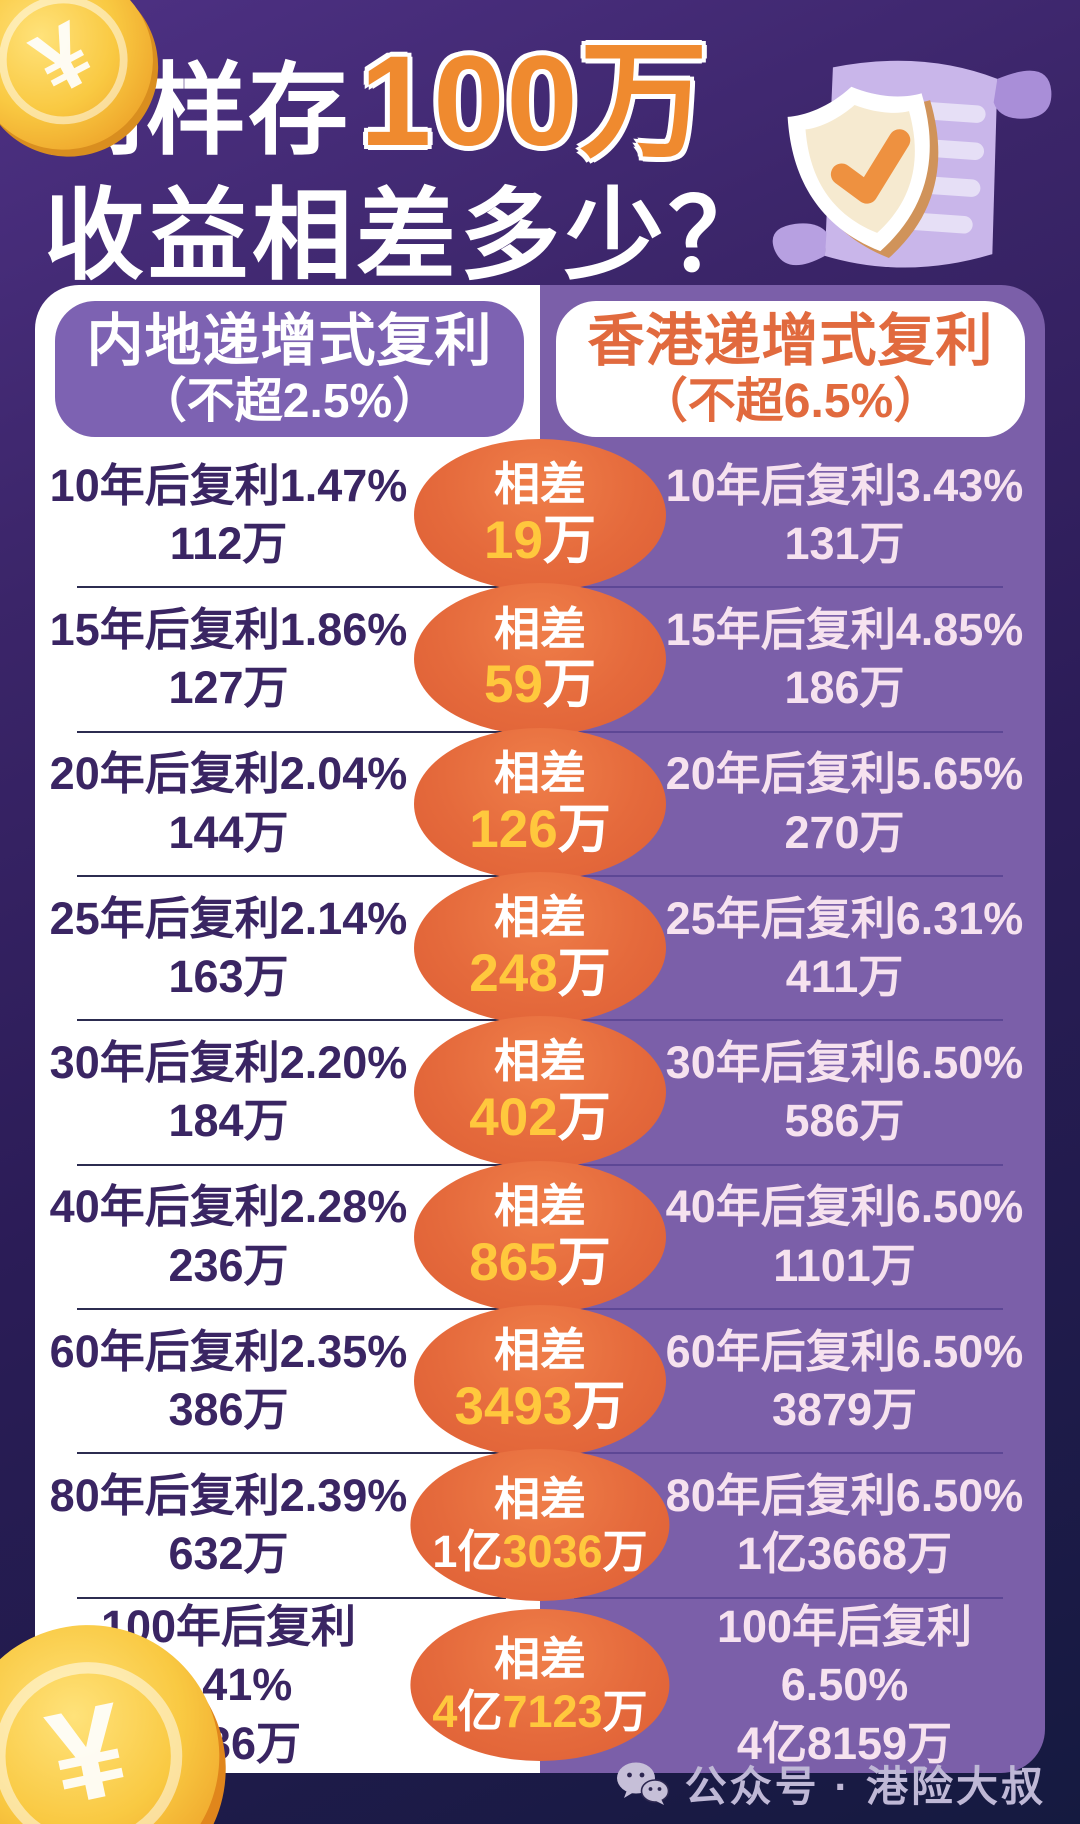  I want to click on title-line2: 收益相差多少？, so click(408, 236).